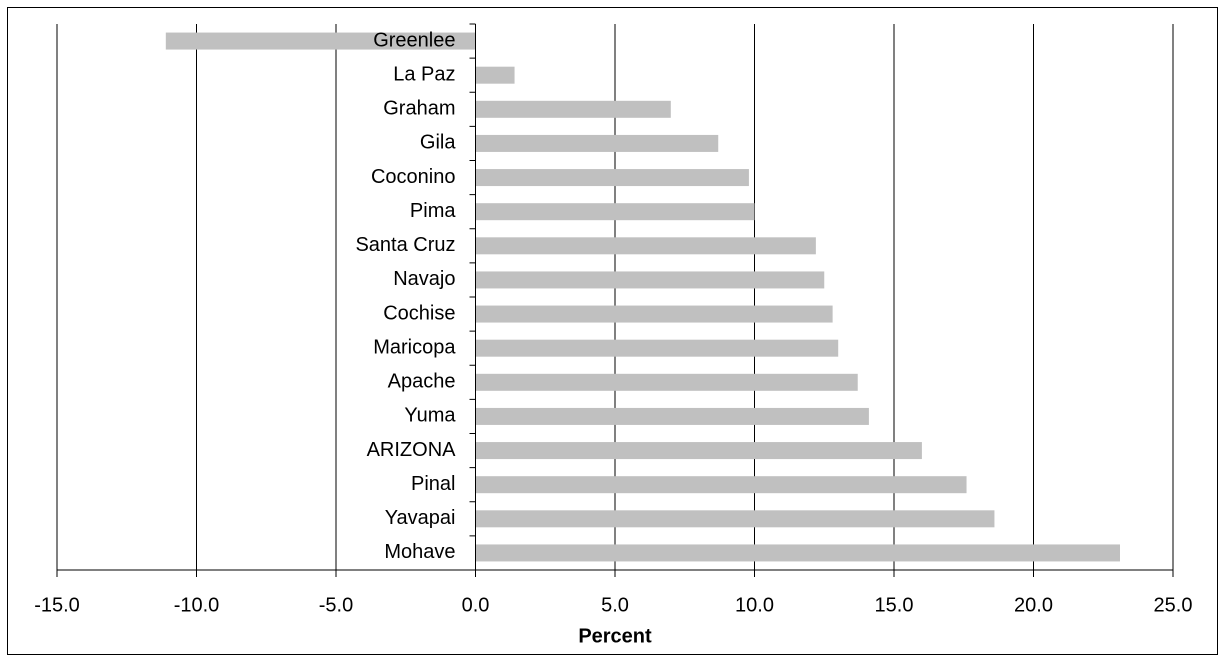 The height and width of the screenshot is (663, 1225). What do you see at coordinates (615, 605) in the screenshot?
I see `x-tick-label: 5.0` at bounding box center [615, 605].